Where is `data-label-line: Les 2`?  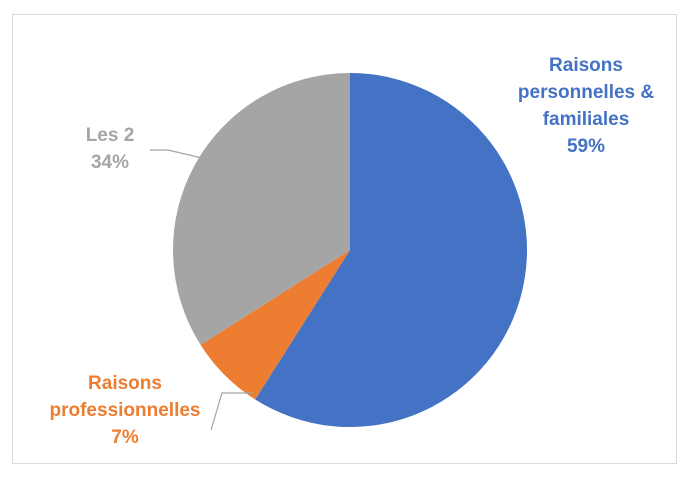 data-label-line: Les 2 is located at coordinates (110, 135).